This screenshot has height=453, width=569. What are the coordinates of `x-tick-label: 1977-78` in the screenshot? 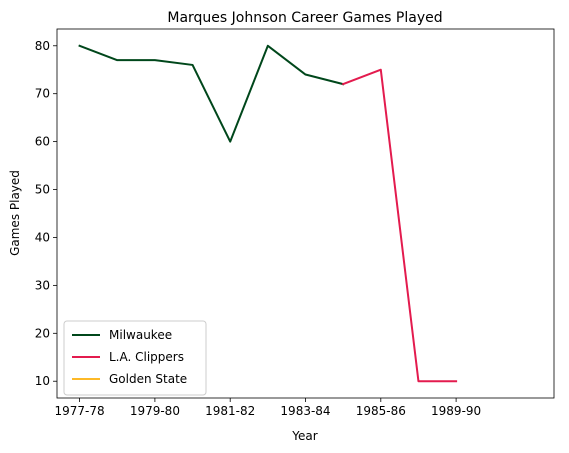 It's located at (80, 411).